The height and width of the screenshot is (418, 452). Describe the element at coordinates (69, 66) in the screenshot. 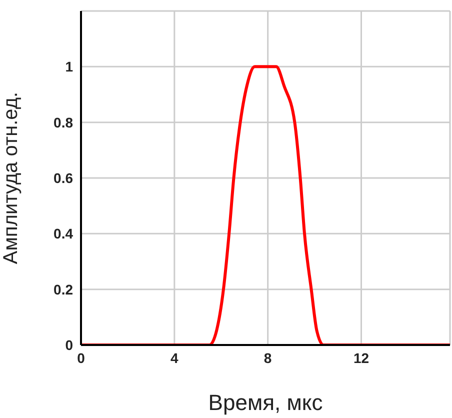

I see `y-tick-label: 1` at that location.